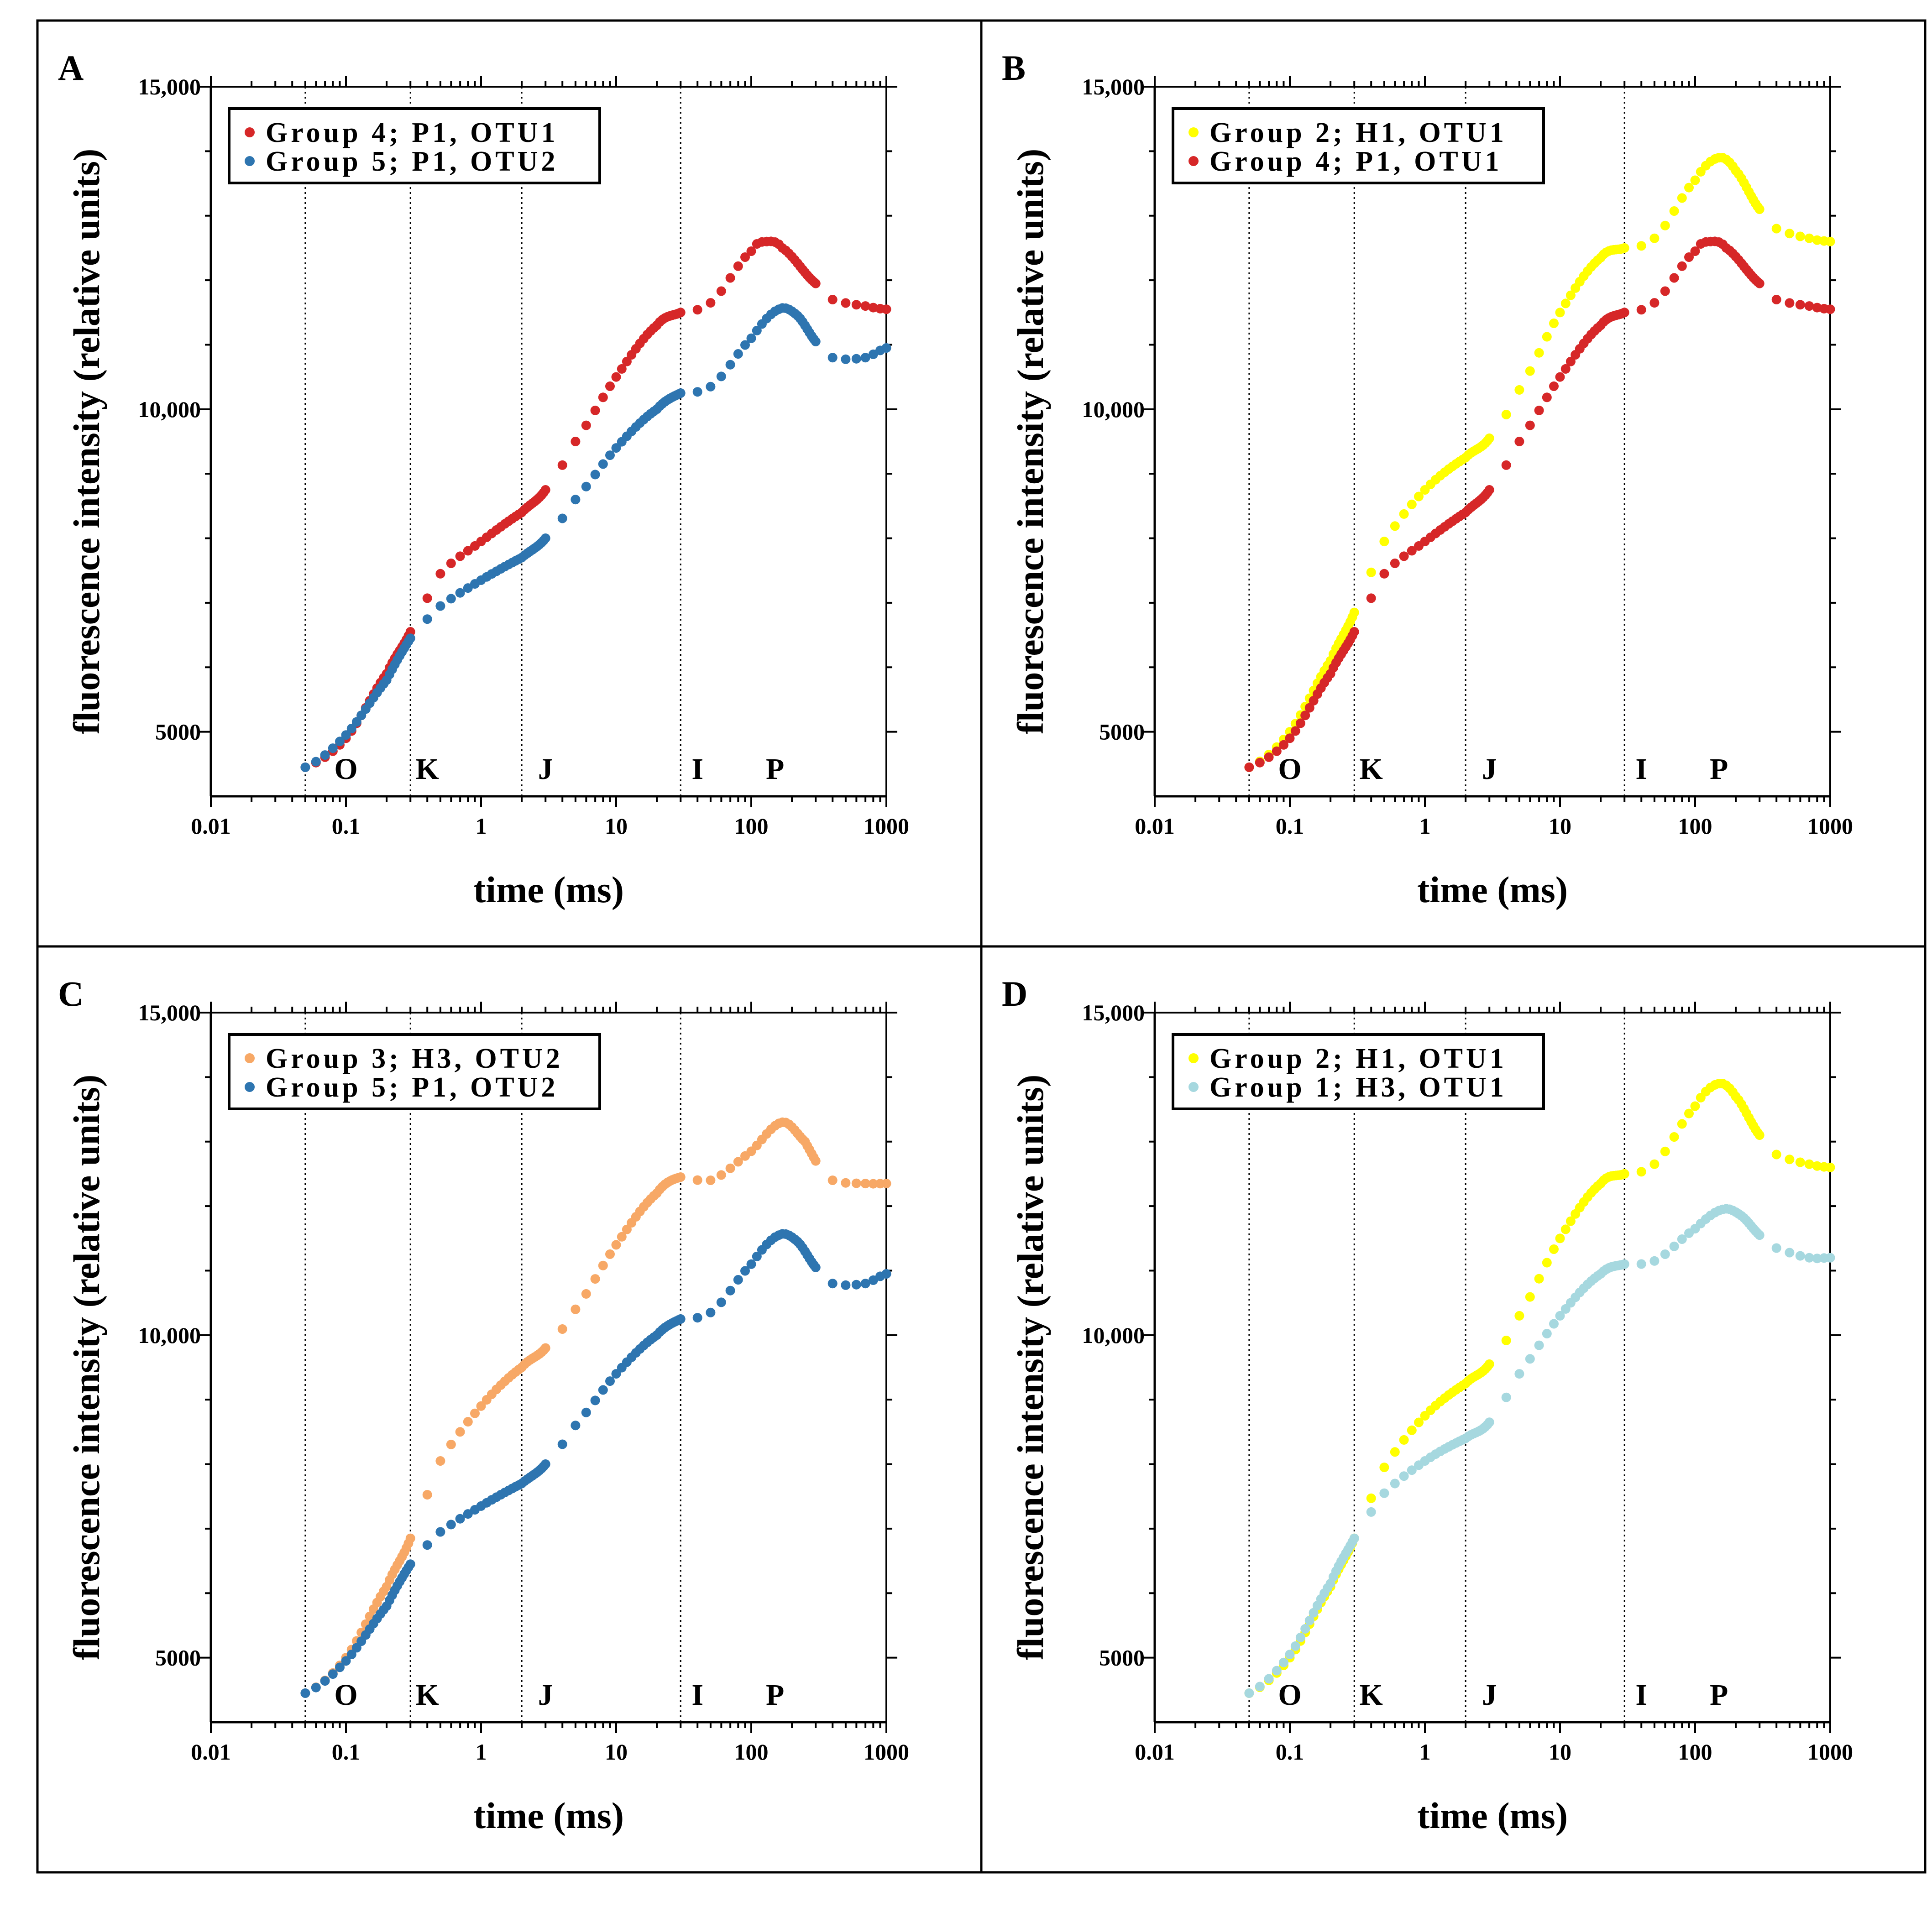 The image size is (1932, 1907). What do you see at coordinates (211, 1752) in the screenshot?
I see `x-tick-label: 0.01` at bounding box center [211, 1752].